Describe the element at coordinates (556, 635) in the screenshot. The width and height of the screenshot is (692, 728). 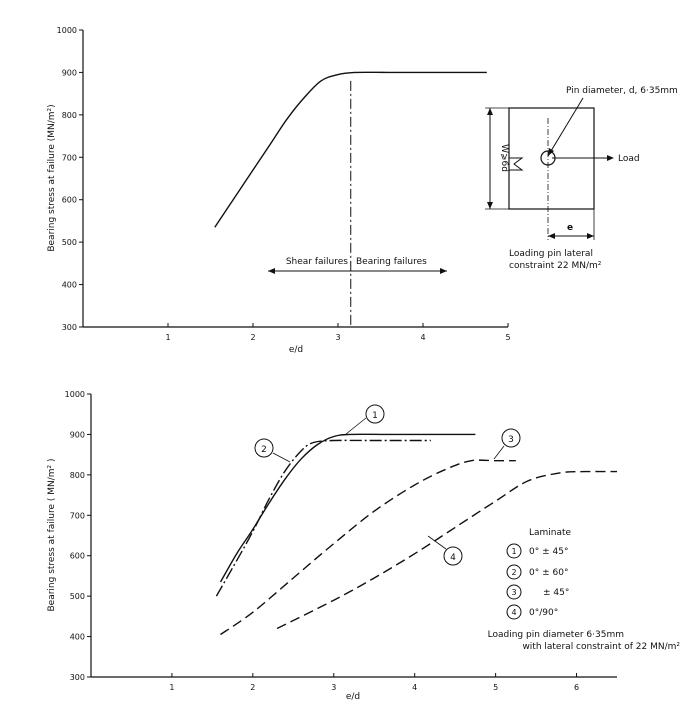
I see `bottom-note-line-1: Loading pin diameter 6·35mm` at that location.